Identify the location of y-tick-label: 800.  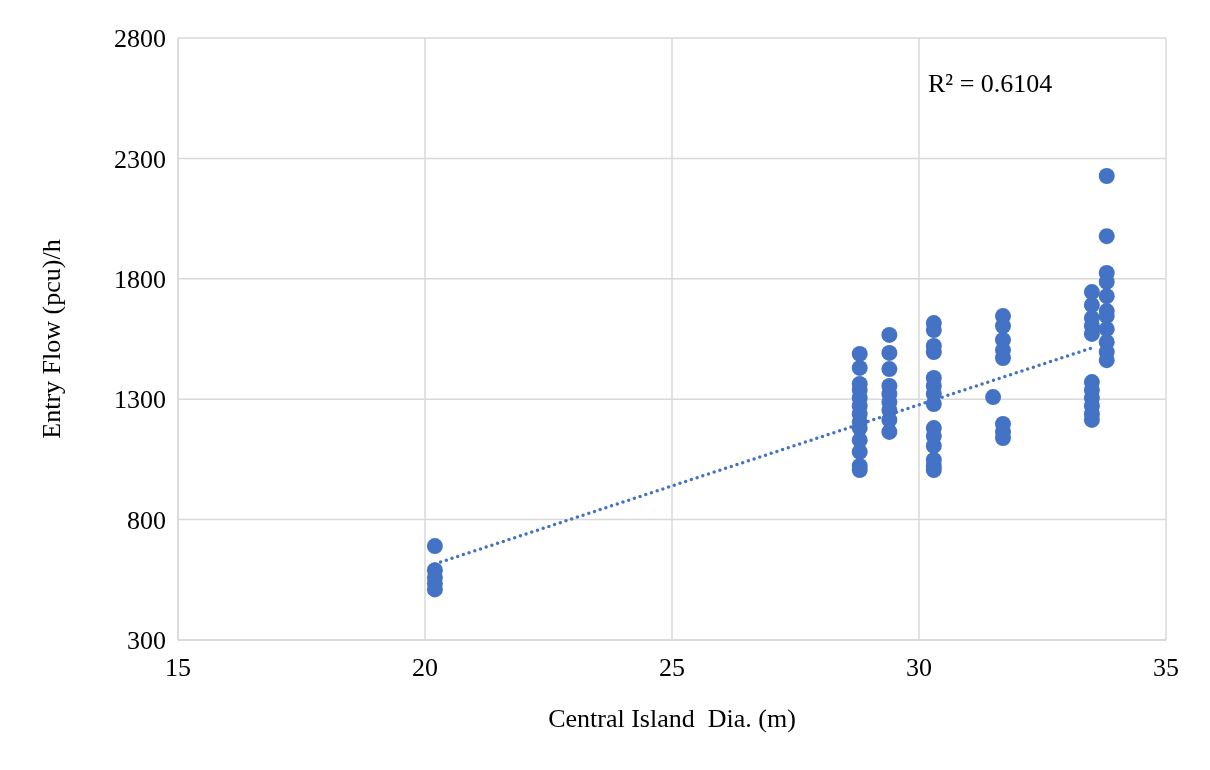
(146, 520).